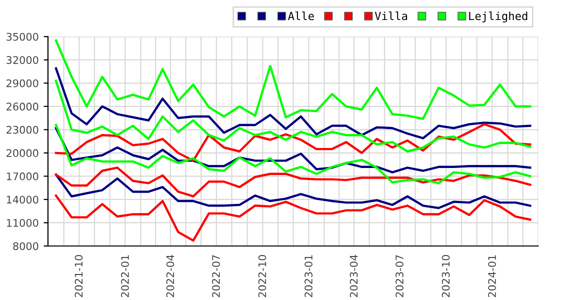  Describe the element at coordinates (22, 36) in the screenshot. I see `y-tick-label: 35000` at that location.